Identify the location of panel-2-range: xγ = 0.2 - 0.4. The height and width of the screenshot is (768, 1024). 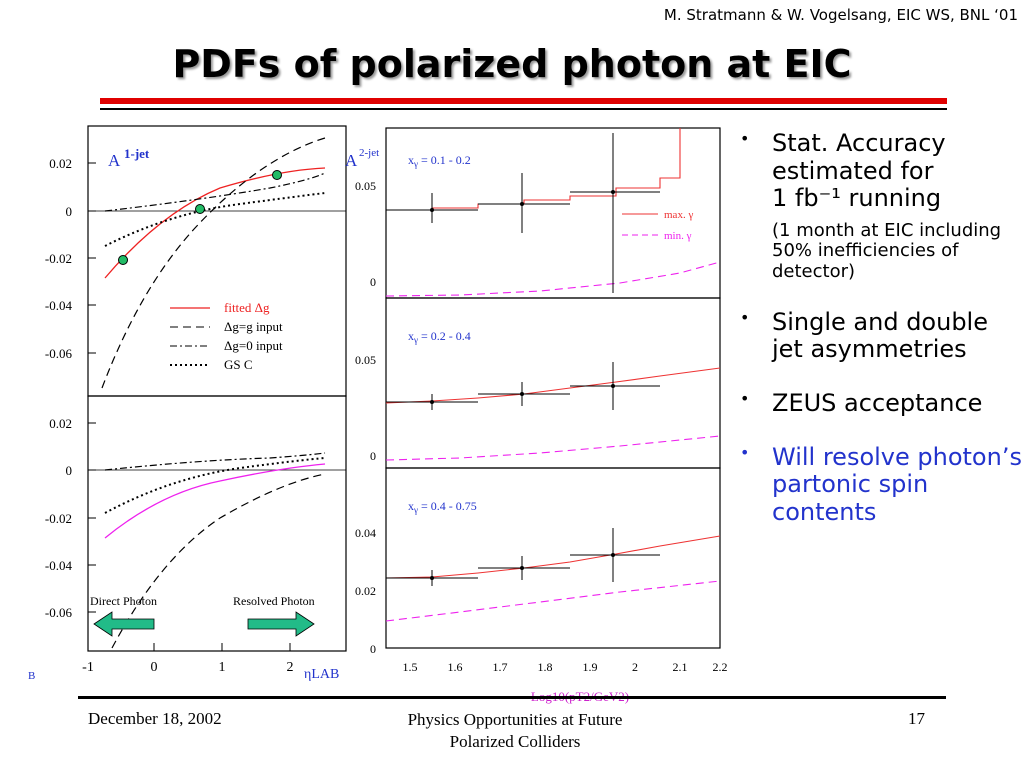
(439, 337).